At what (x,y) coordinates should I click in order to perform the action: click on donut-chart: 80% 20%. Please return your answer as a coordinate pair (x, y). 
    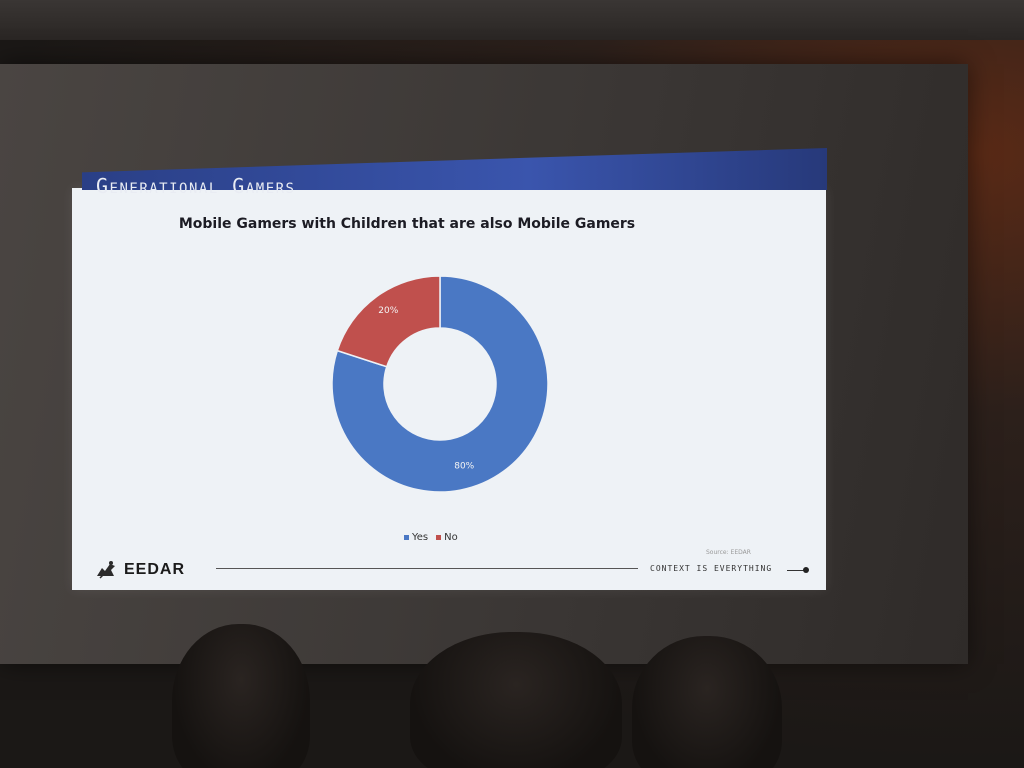
    Looking at the image, I should click on (440, 384).